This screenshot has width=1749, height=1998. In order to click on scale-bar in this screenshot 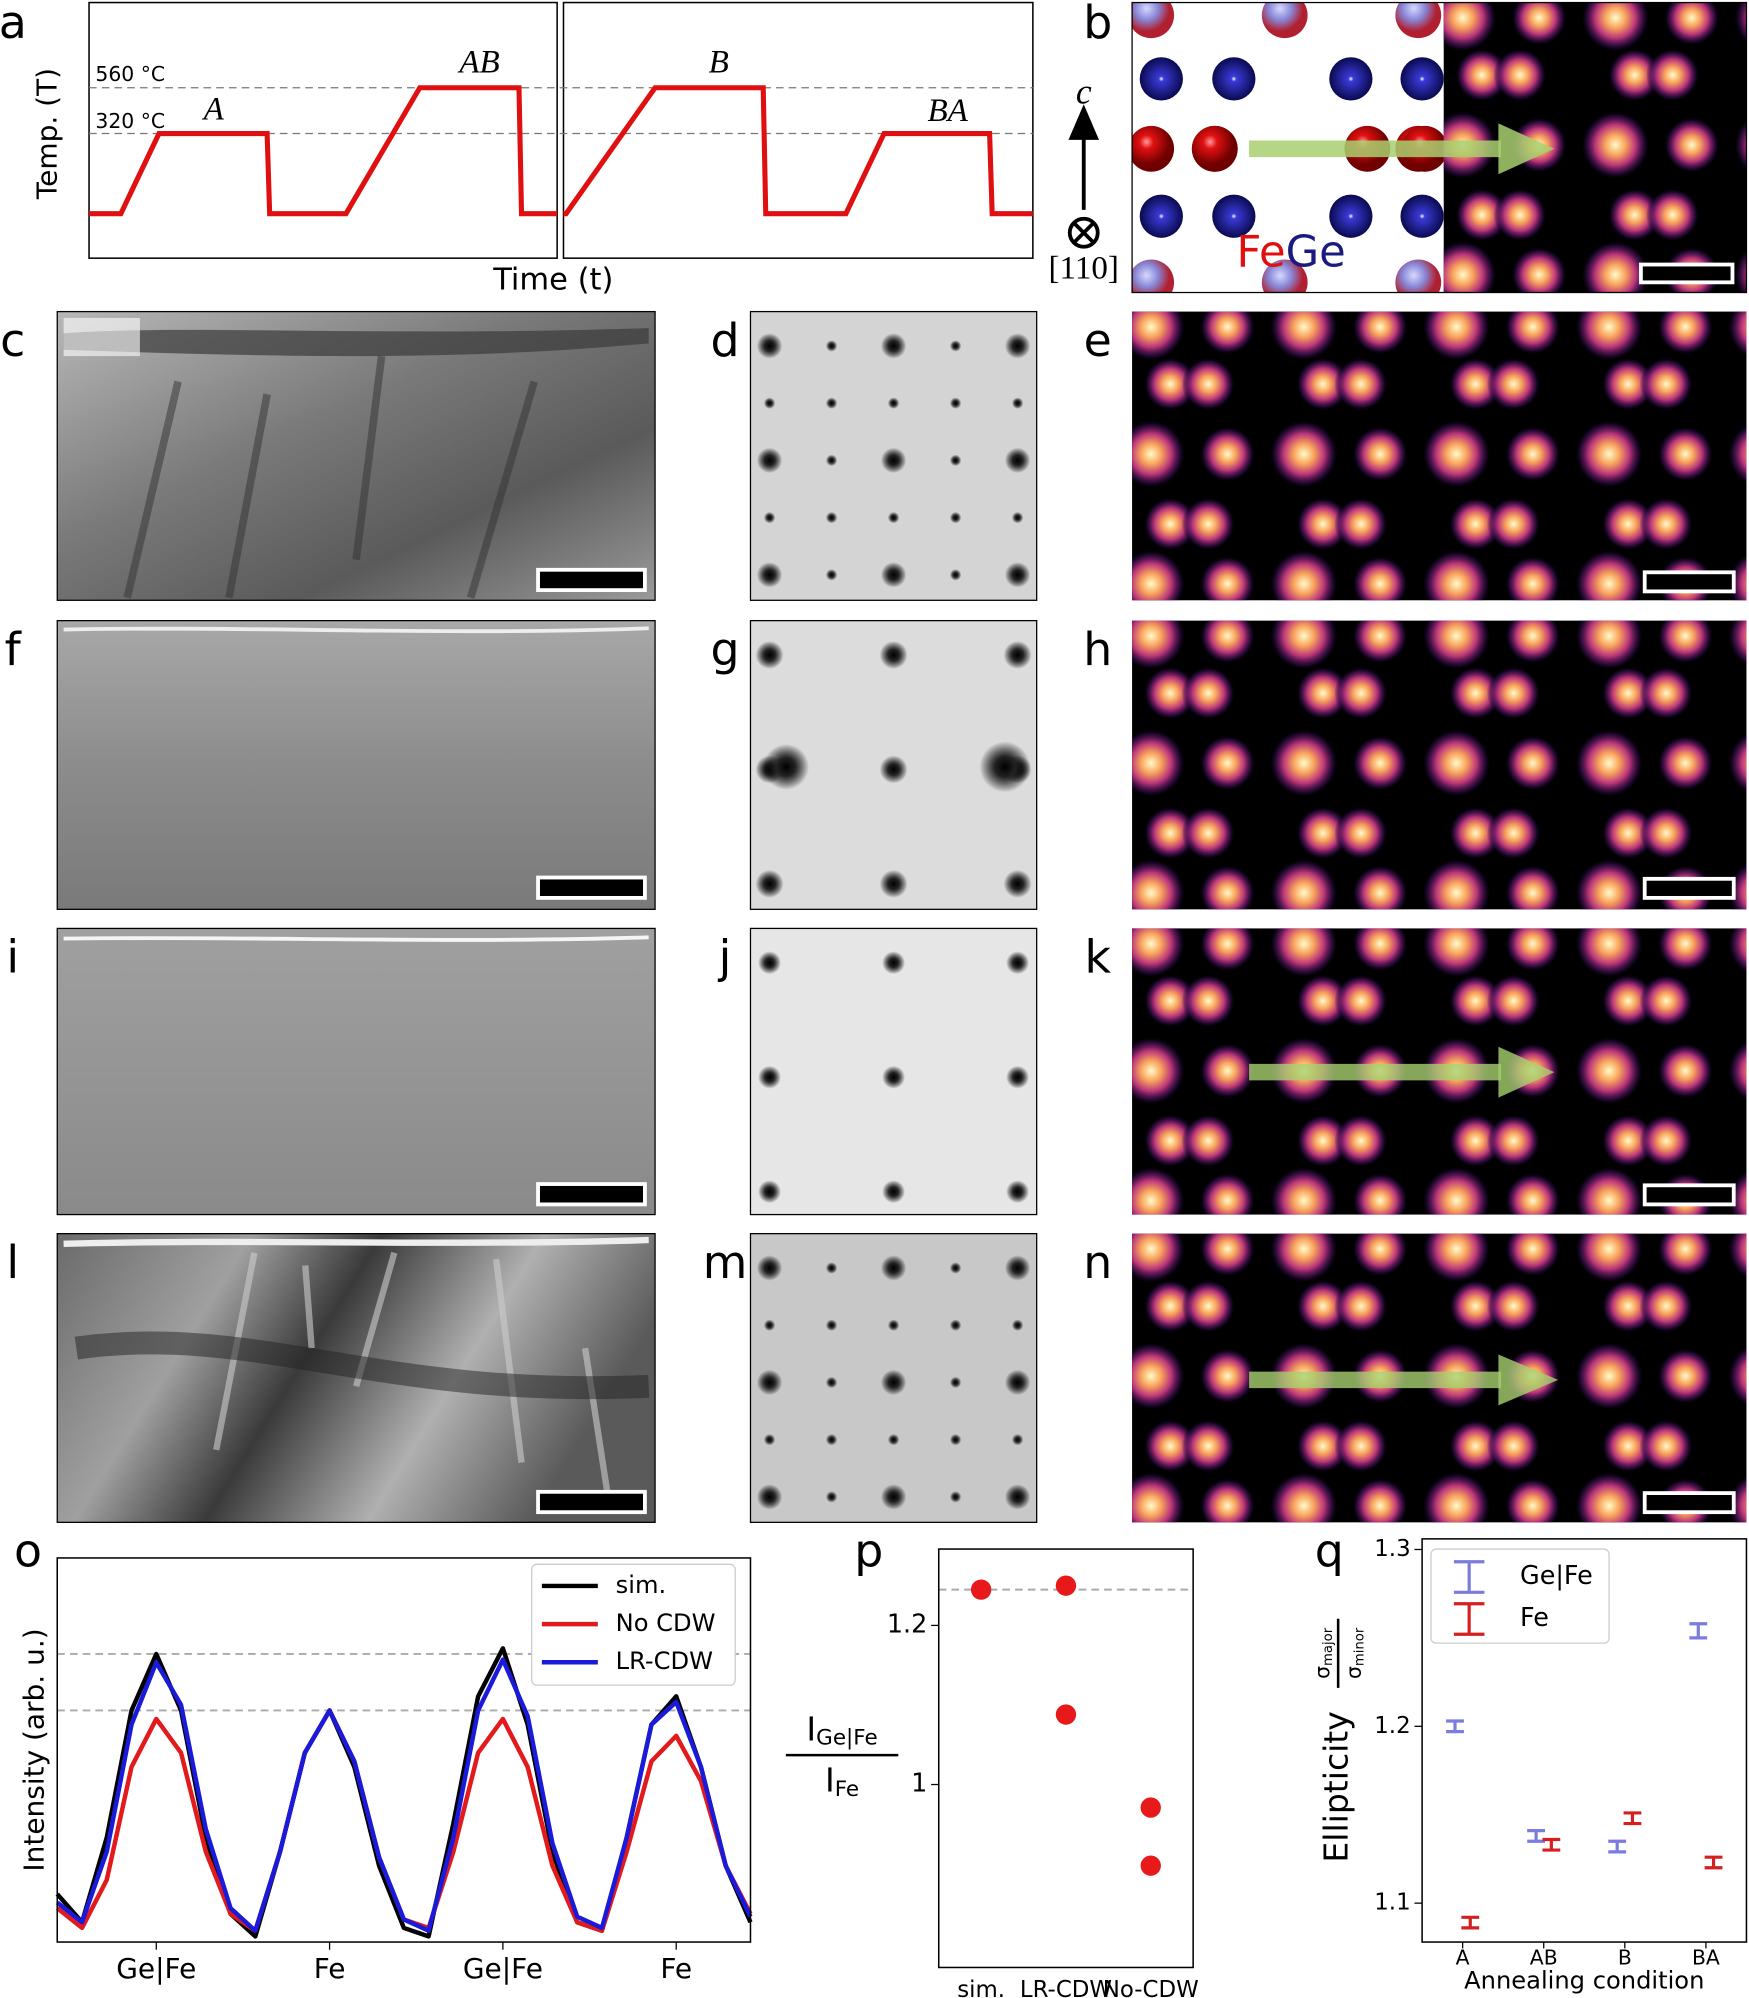, I will do `click(591, 887)`.